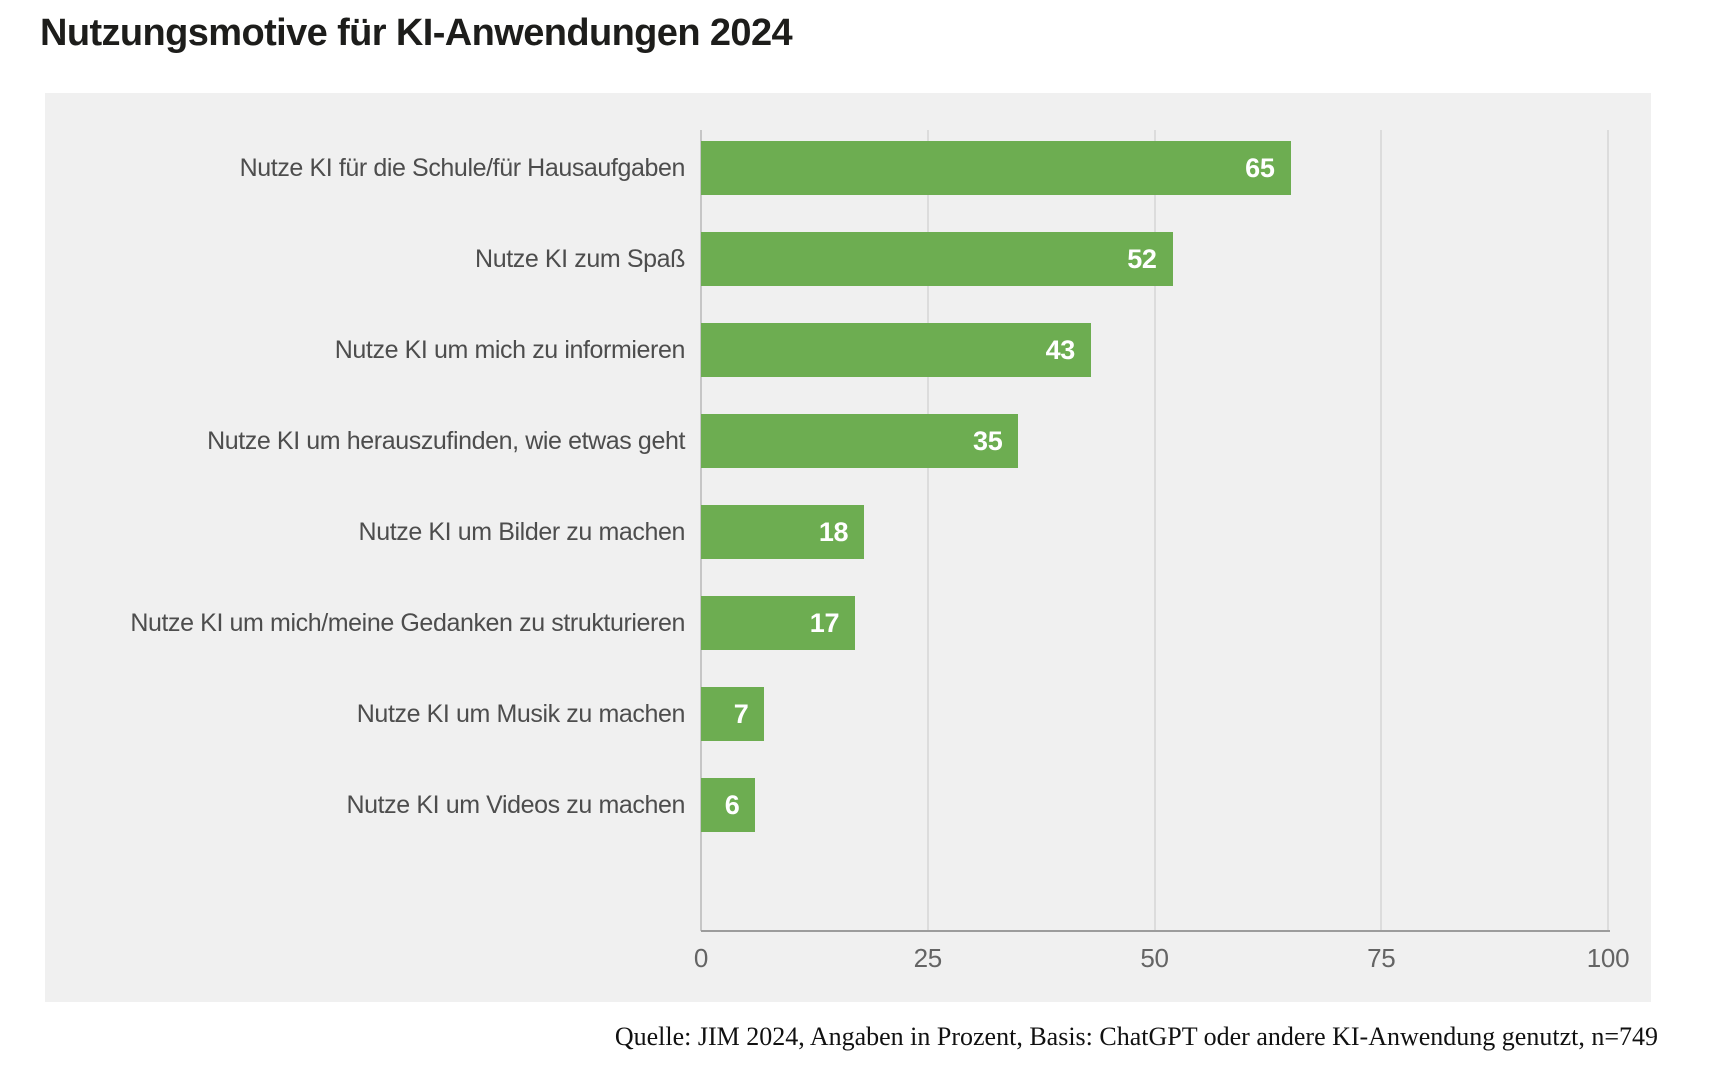  I want to click on bar-track: 17, so click(1154, 623).